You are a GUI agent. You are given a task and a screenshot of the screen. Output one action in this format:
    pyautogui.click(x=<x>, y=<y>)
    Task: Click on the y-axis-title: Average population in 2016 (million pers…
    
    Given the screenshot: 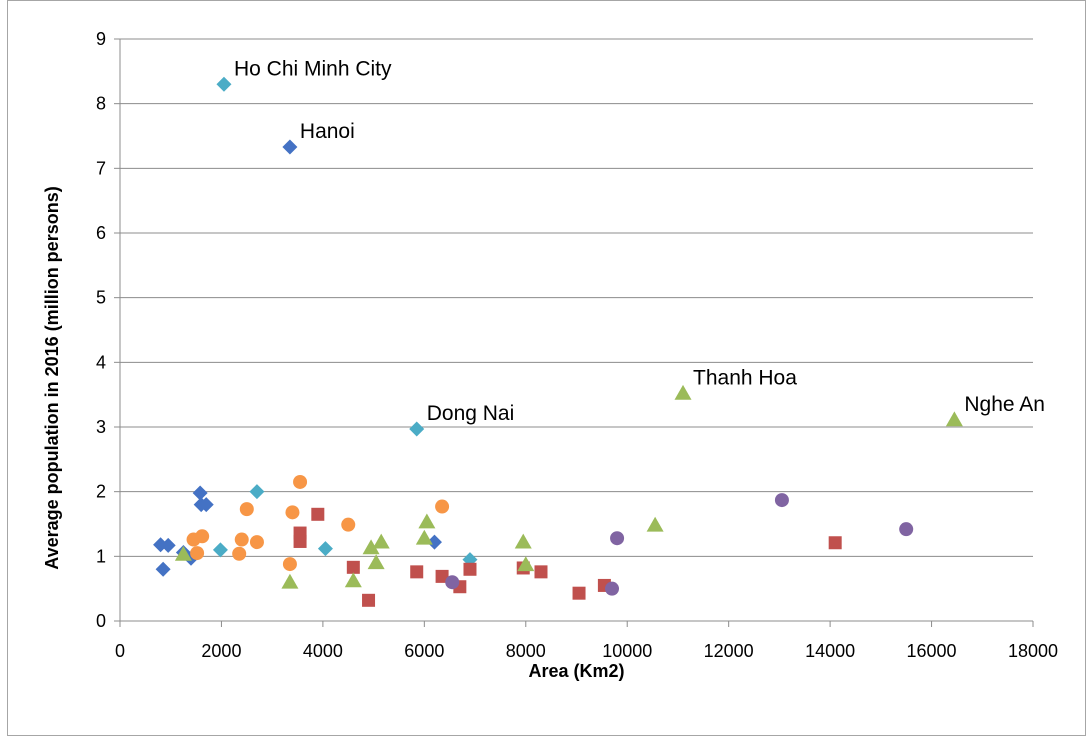 What is the action you would take?
    pyautogui.click(x=52, y=377)
    